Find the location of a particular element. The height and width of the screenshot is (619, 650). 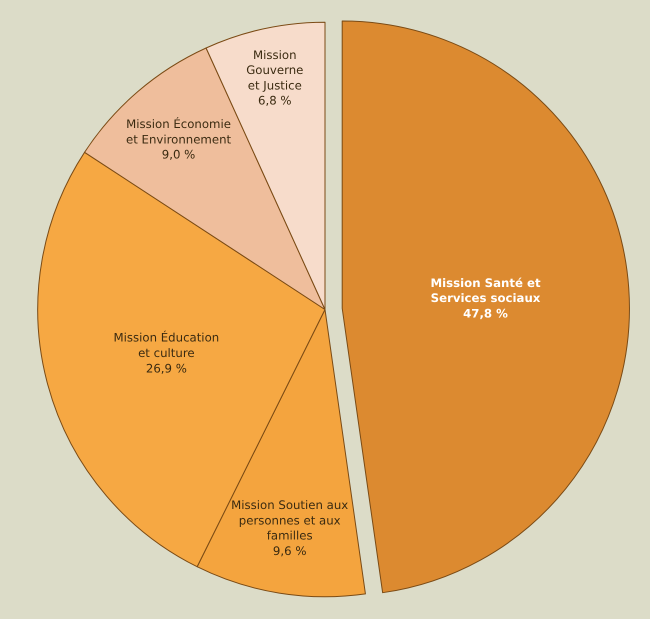

data-label: 9,6 % is located at coordinates (289, 551).